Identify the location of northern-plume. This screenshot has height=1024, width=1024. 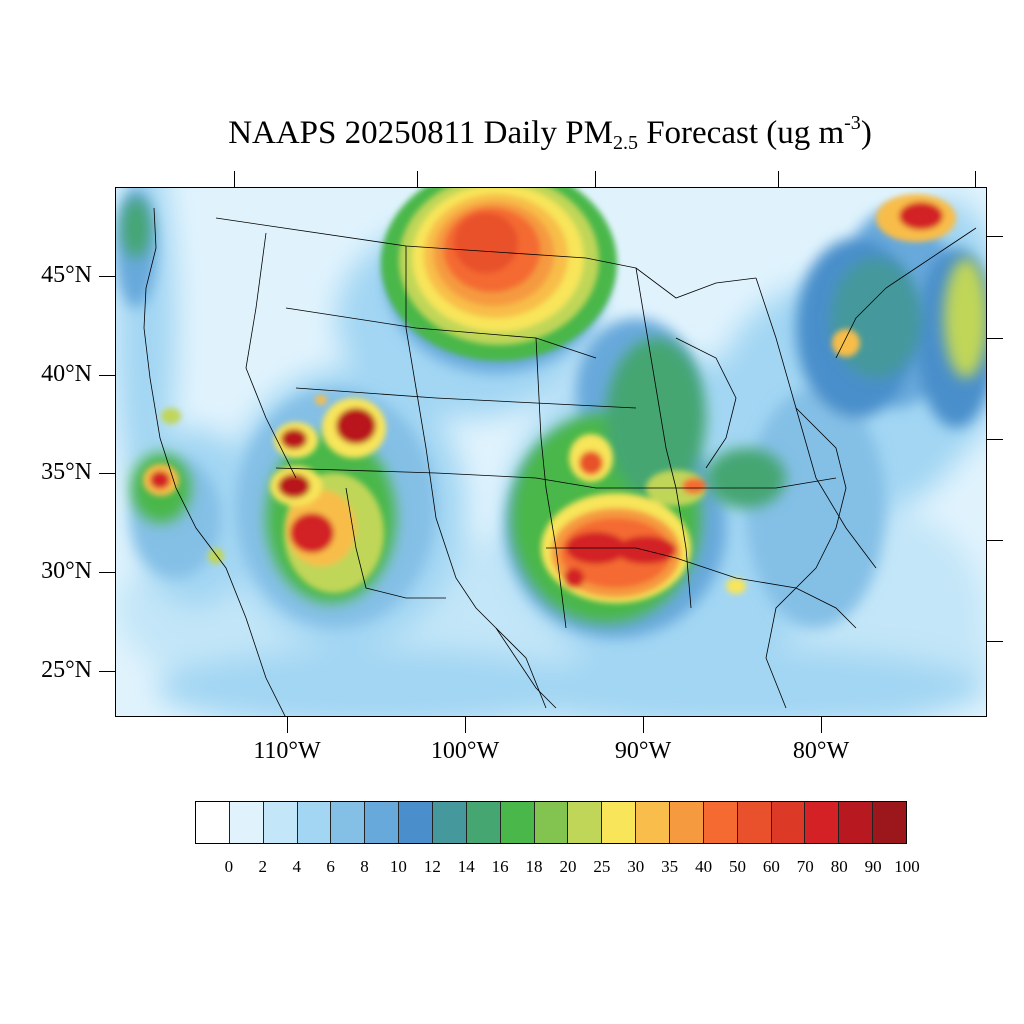
(499, 274).